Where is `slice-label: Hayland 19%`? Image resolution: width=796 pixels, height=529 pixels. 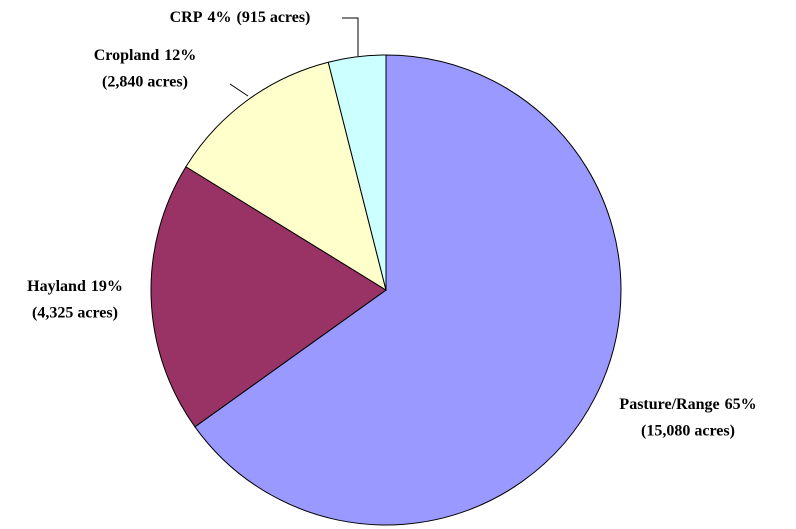
slice-label: Hayland 19% is located at coordinates (75, 286).